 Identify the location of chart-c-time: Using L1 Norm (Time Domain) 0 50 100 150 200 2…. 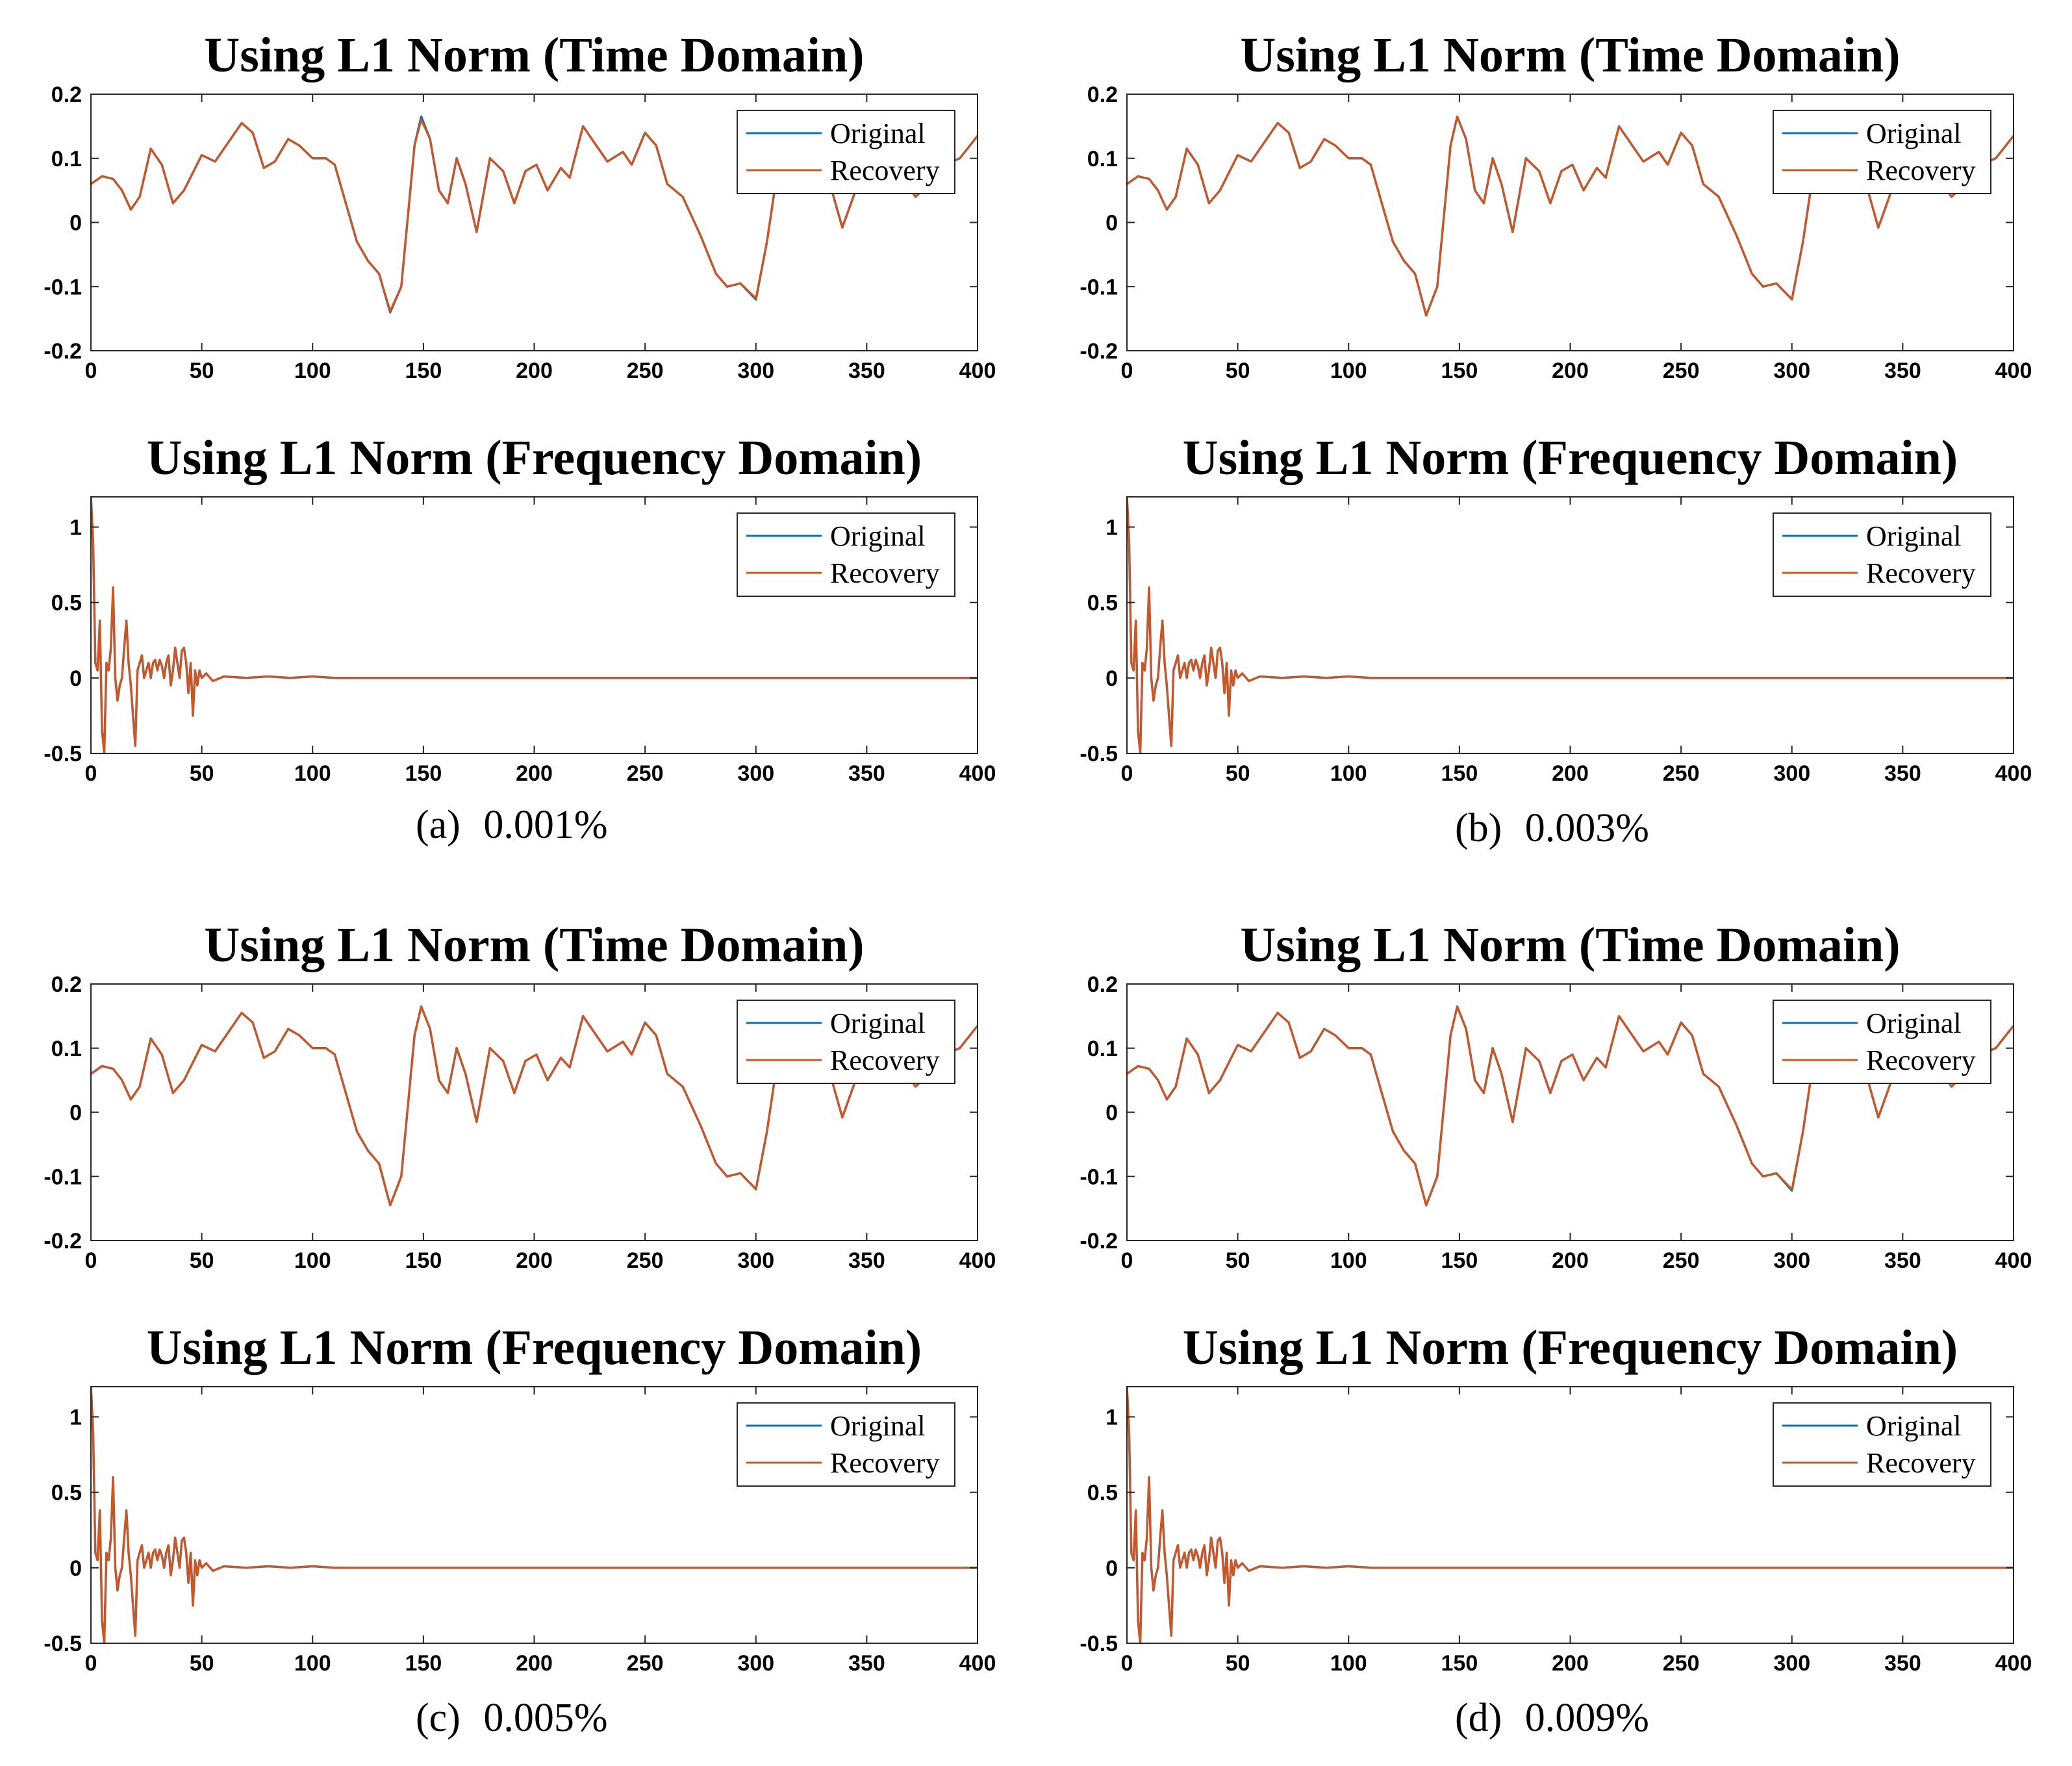
(520, 1095).